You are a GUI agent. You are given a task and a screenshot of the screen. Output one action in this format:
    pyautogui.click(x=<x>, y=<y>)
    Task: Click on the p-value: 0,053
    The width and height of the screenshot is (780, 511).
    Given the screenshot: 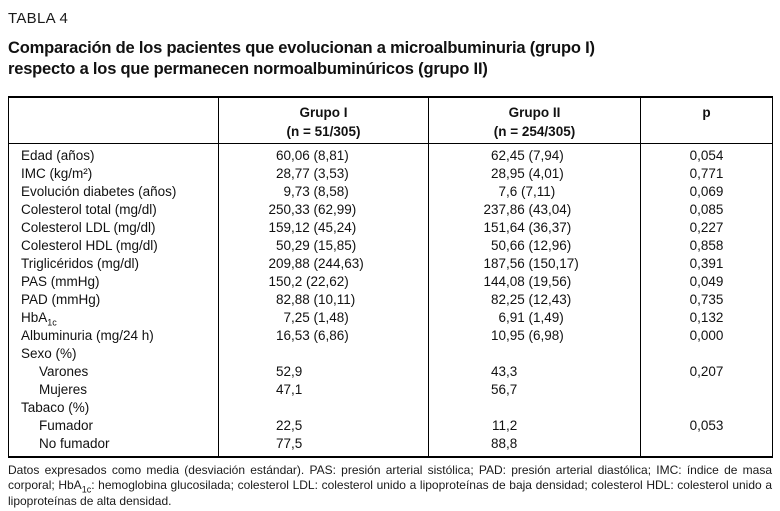 What is the action you would take?
    pyautogui.click(x=706, y=425)
    